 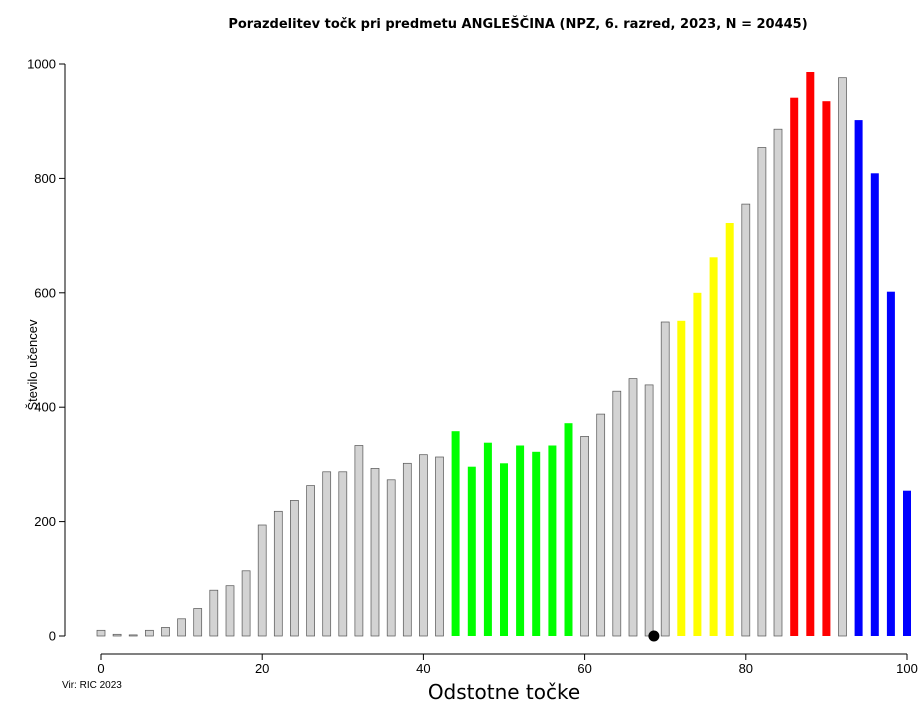 I want to click on average-marker, so click(x=654, y=636).